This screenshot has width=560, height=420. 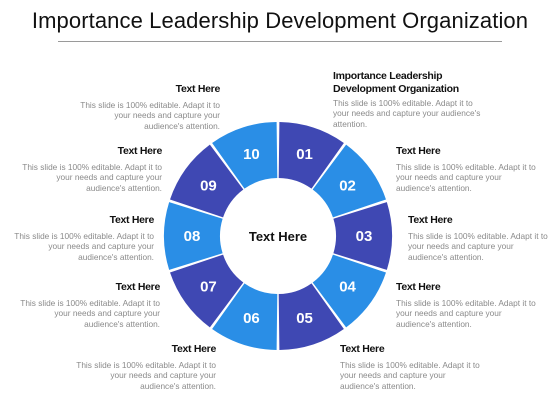 What do you see at coordinates (278, 236) in the screenshot?
I see `center-label: Text Here` at bounding box center [278, 236].